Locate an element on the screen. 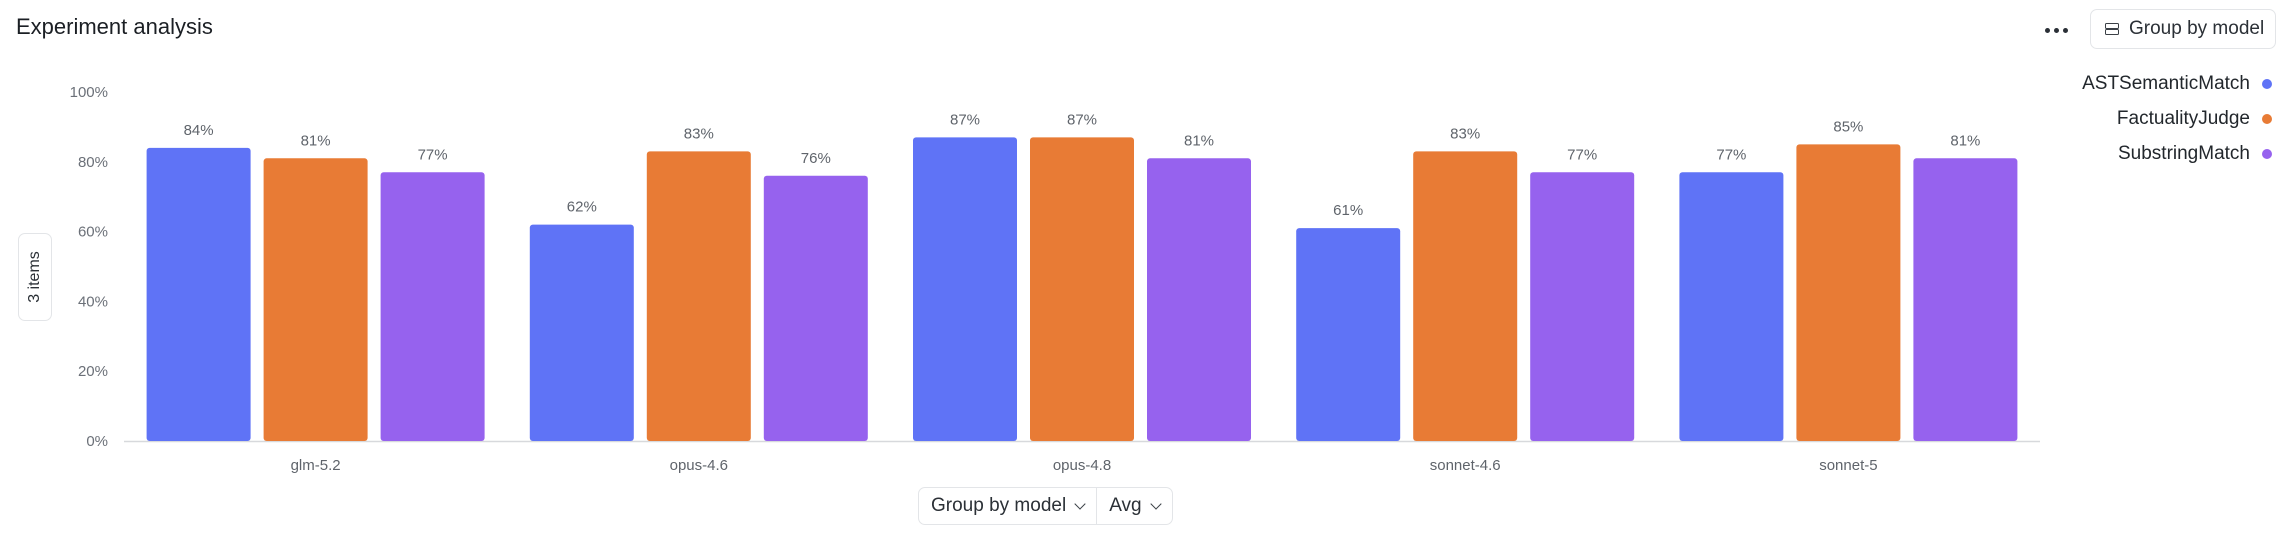 The image size is (2292, 534). y-tick-label: 40% is located at coordinates (93, 301).